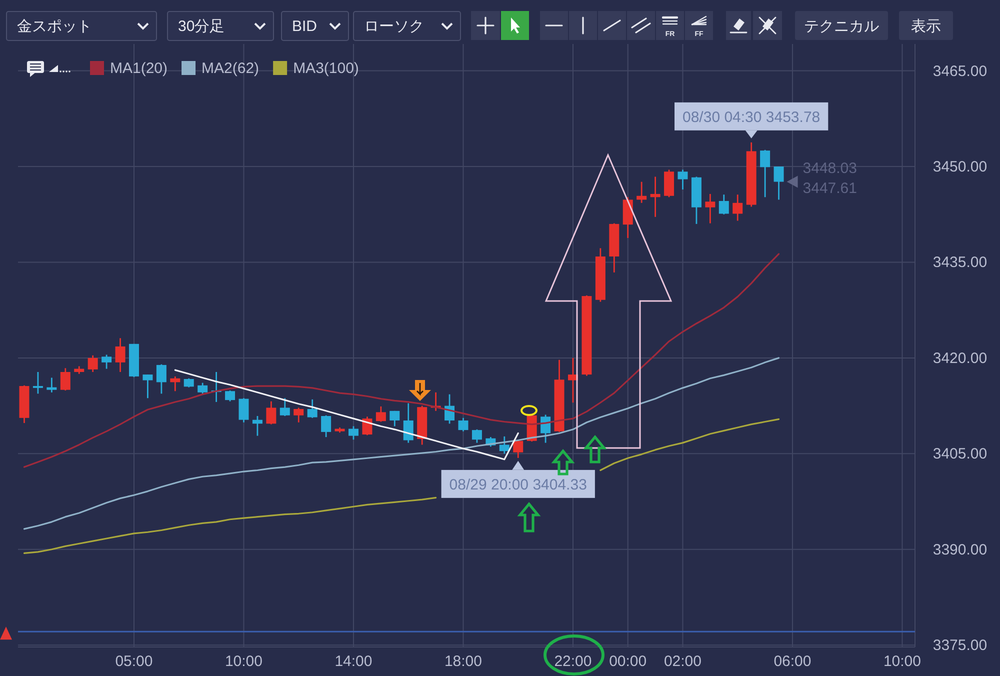 The width and height of the screenshot is (1000, 676). What do you see at coordinates (518, 485) in the screenshot?
I see `annotation: 08/29 20:00 3404.33` at bounding box center [518, 485].